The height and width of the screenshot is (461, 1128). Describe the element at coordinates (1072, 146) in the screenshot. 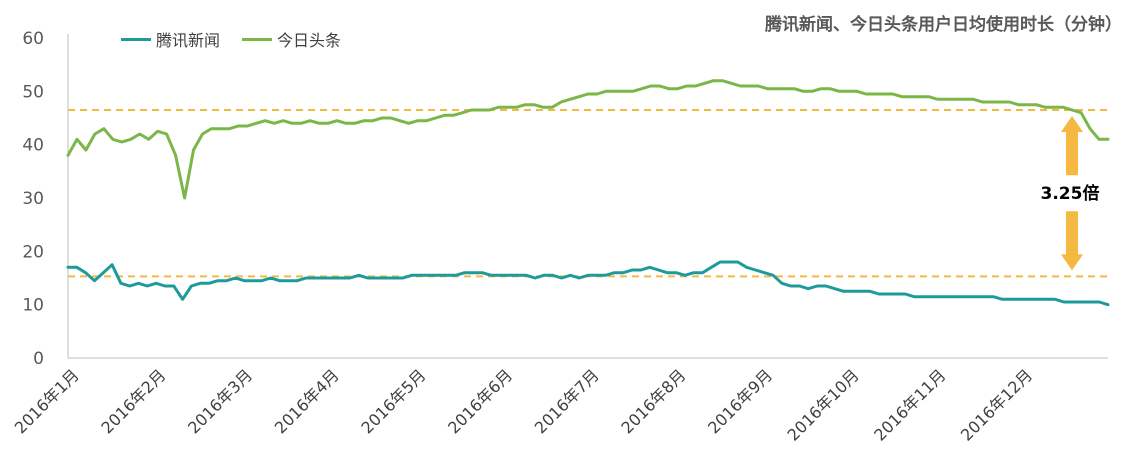

I see `ratio-arrow-up` at that location.